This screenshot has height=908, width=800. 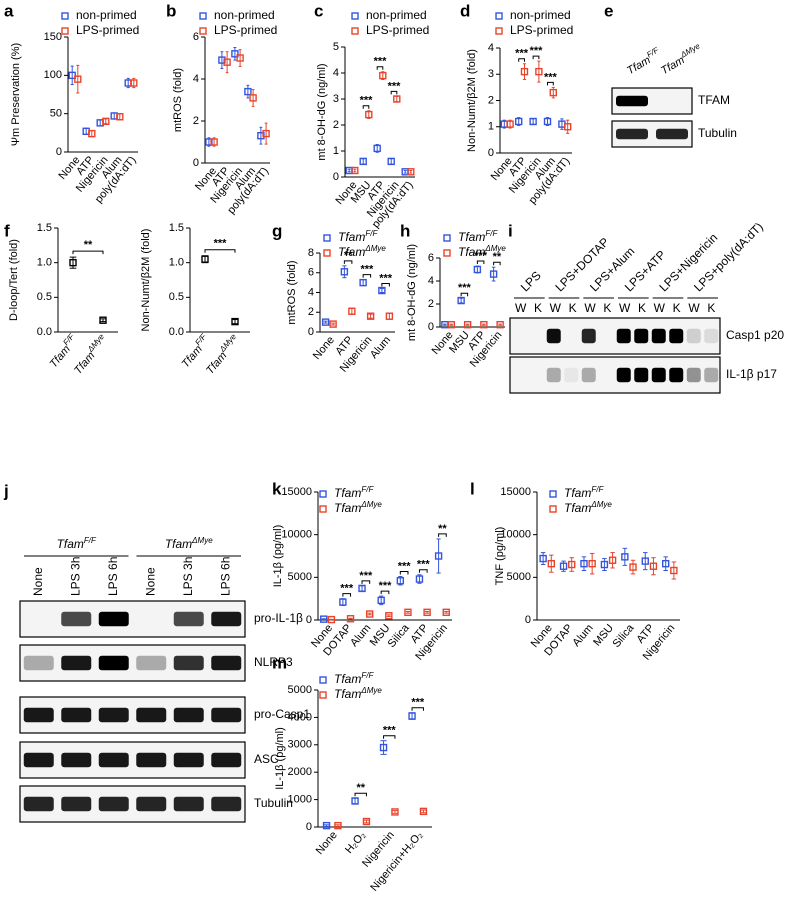 What do you see at coordinates (688, 262) in the screenshot?
I see `lane-label: LPS+Nigericin` at bounding box center [688, 262].